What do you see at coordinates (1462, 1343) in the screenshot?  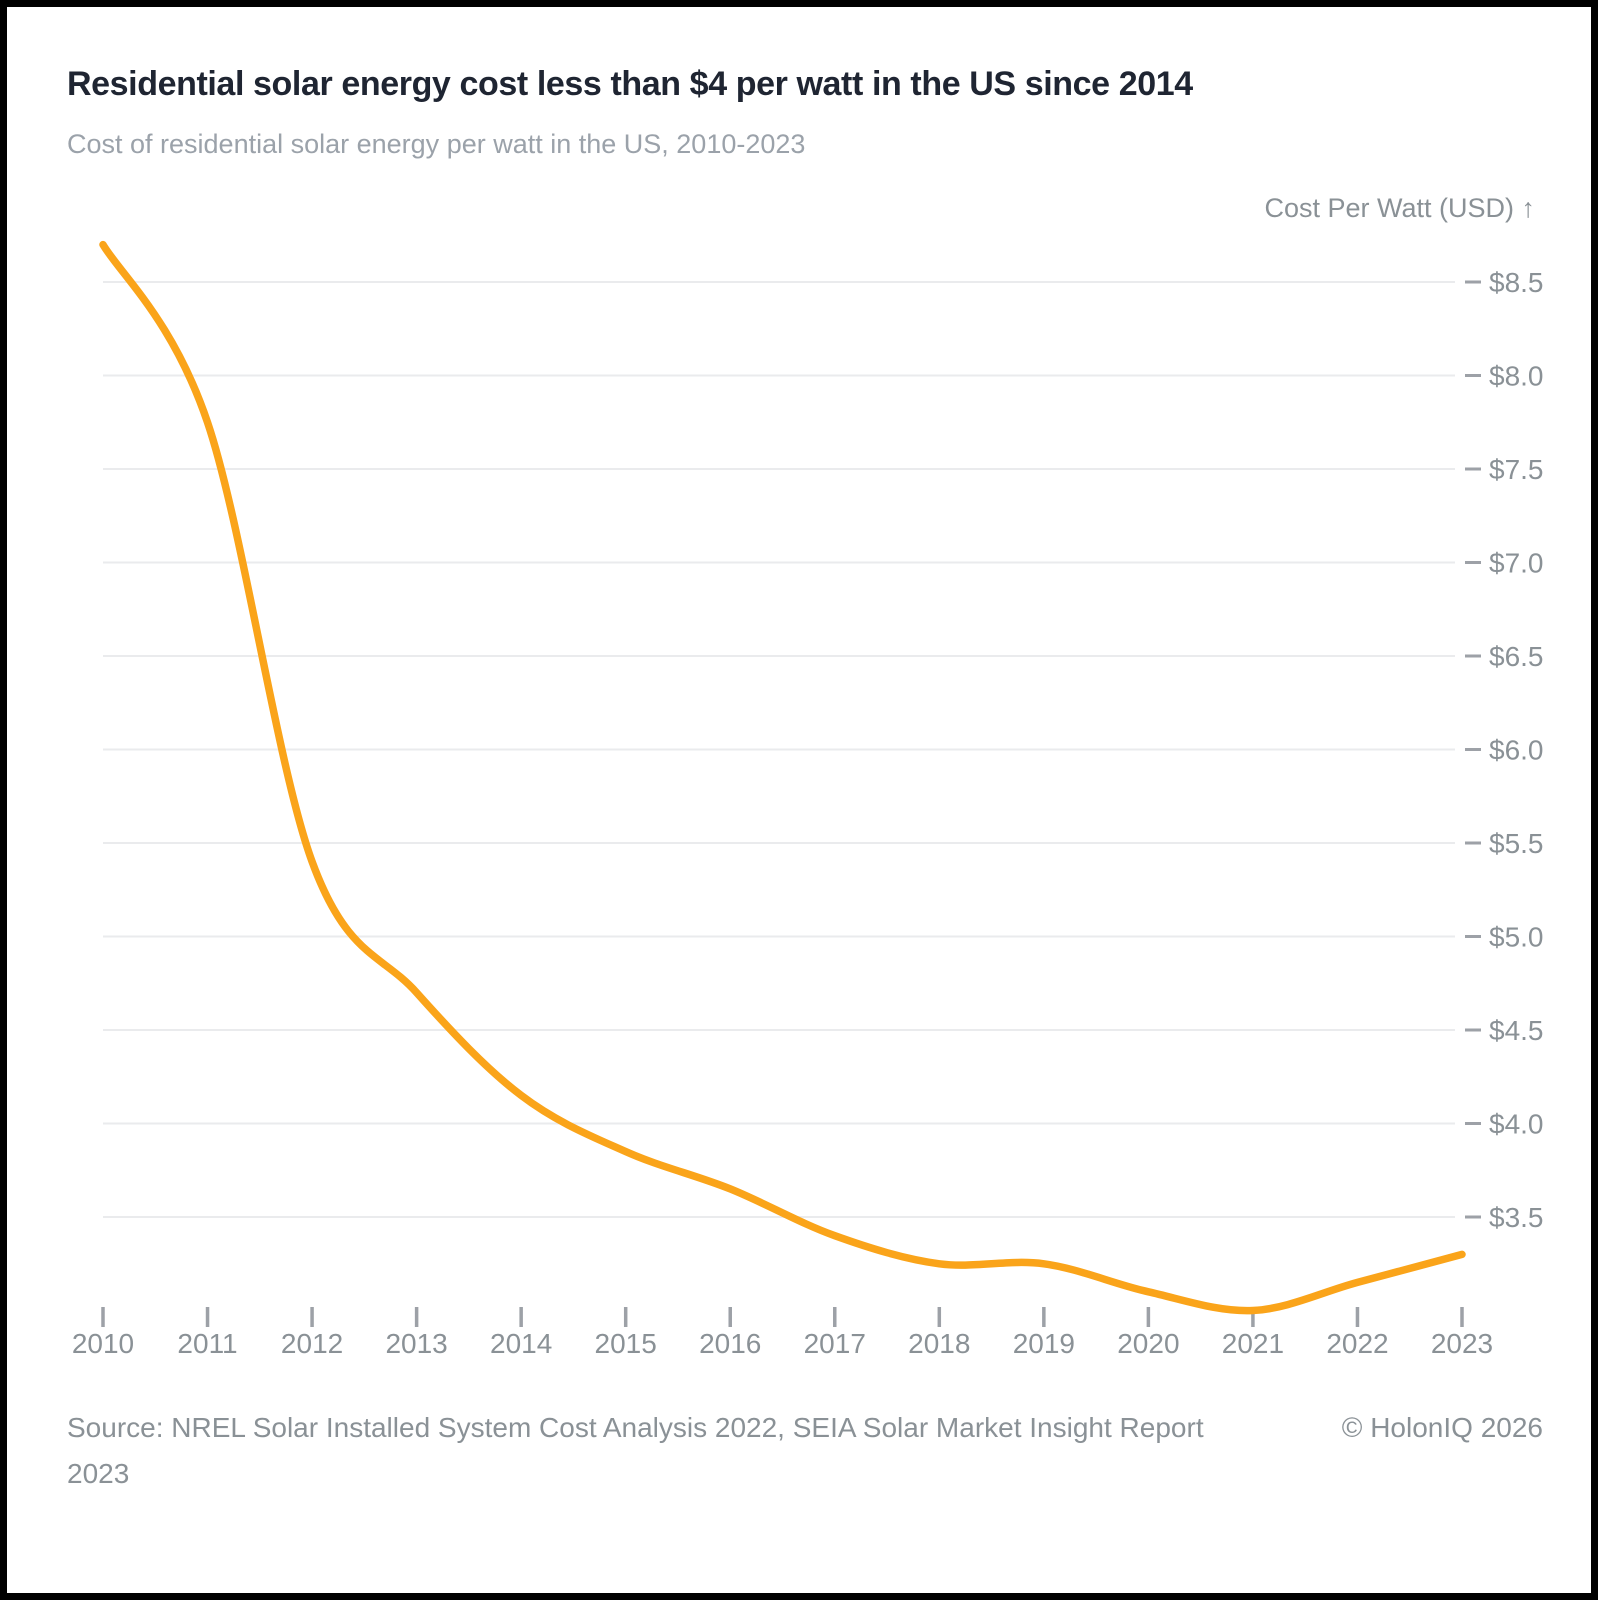 I see `x-axis-tick-label: 2023` at bounding box center [1462, 1343].